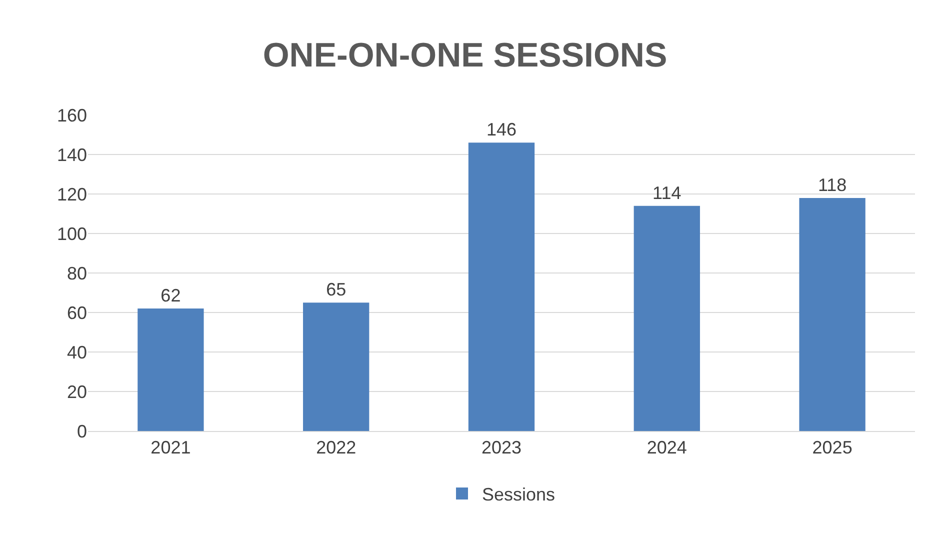 This screenshot has width=930, height=546. I want to click on y-tick-label: 100, so click(71, 234).